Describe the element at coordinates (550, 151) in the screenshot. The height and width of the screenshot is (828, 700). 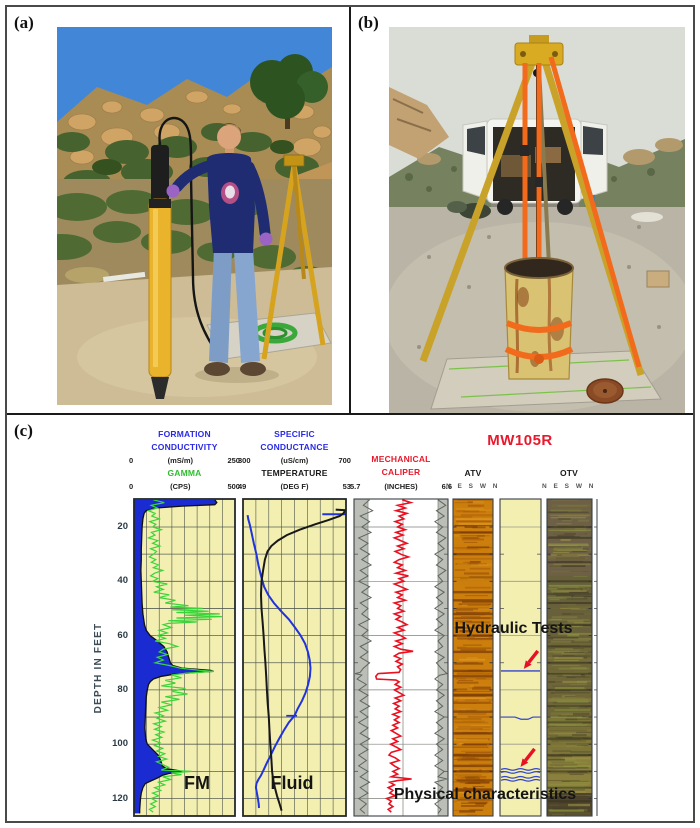
I see `rocky-patches` at that location.